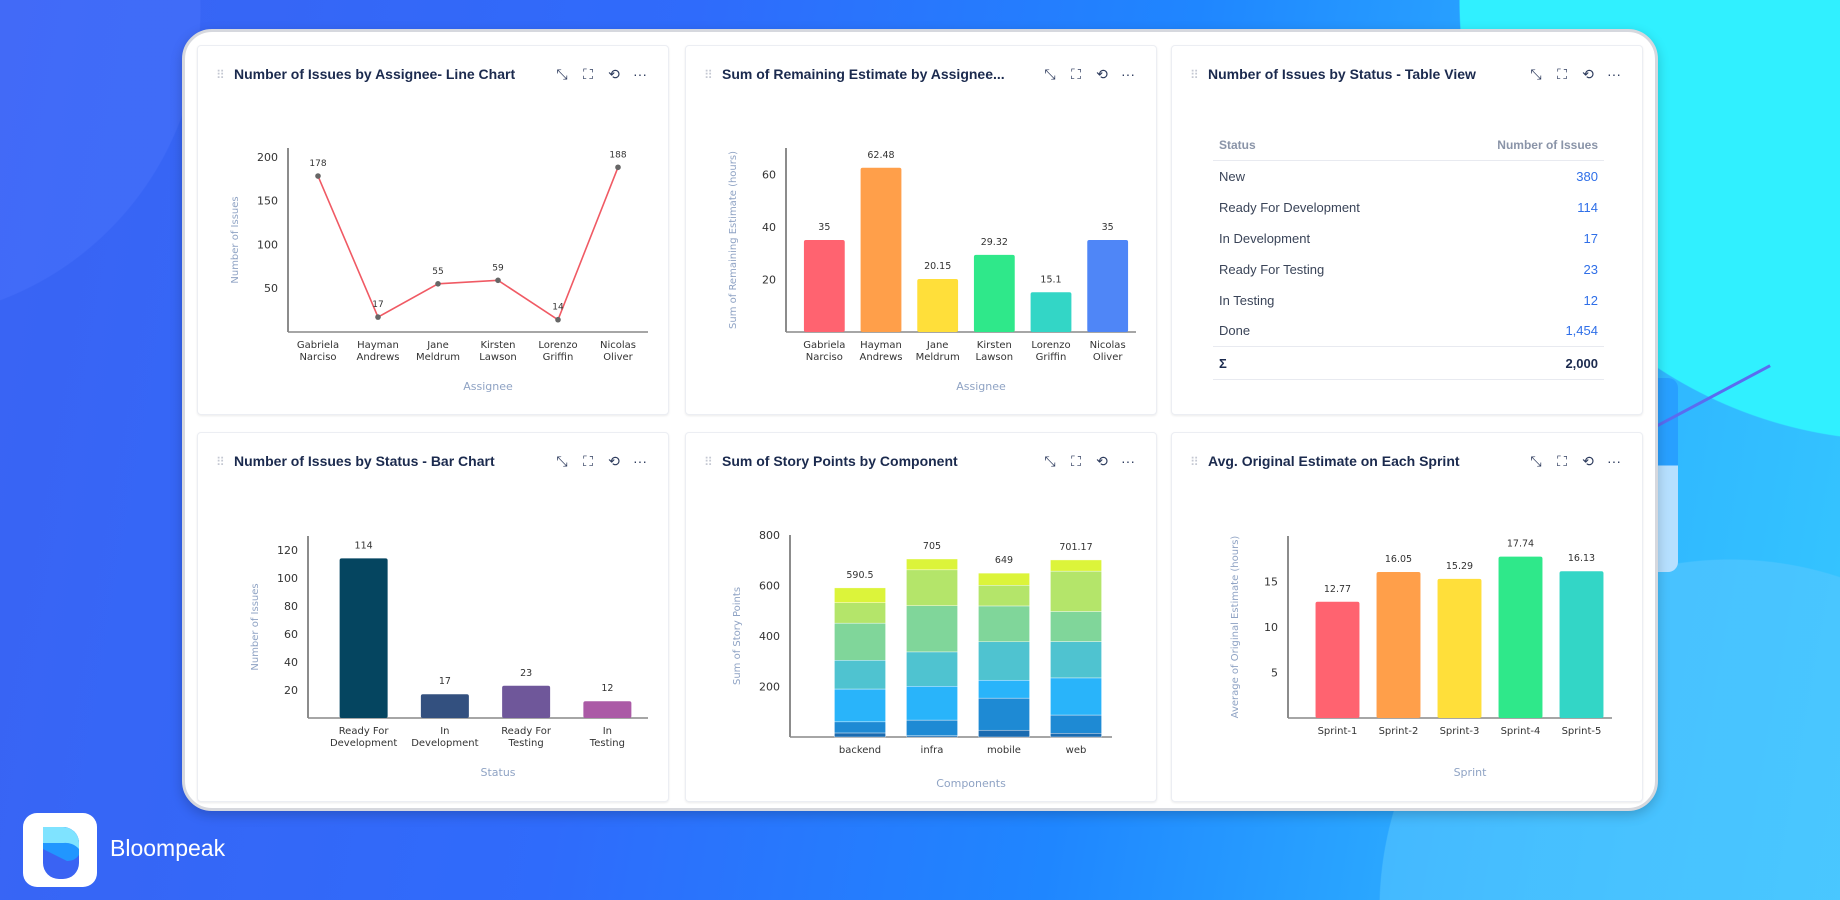 This screenshot has height=900, width=1840. What do you see at coordinates (1398, 559) in the screenshot?
I see `data-label: 16.05` at bounding box center [1398, 559].